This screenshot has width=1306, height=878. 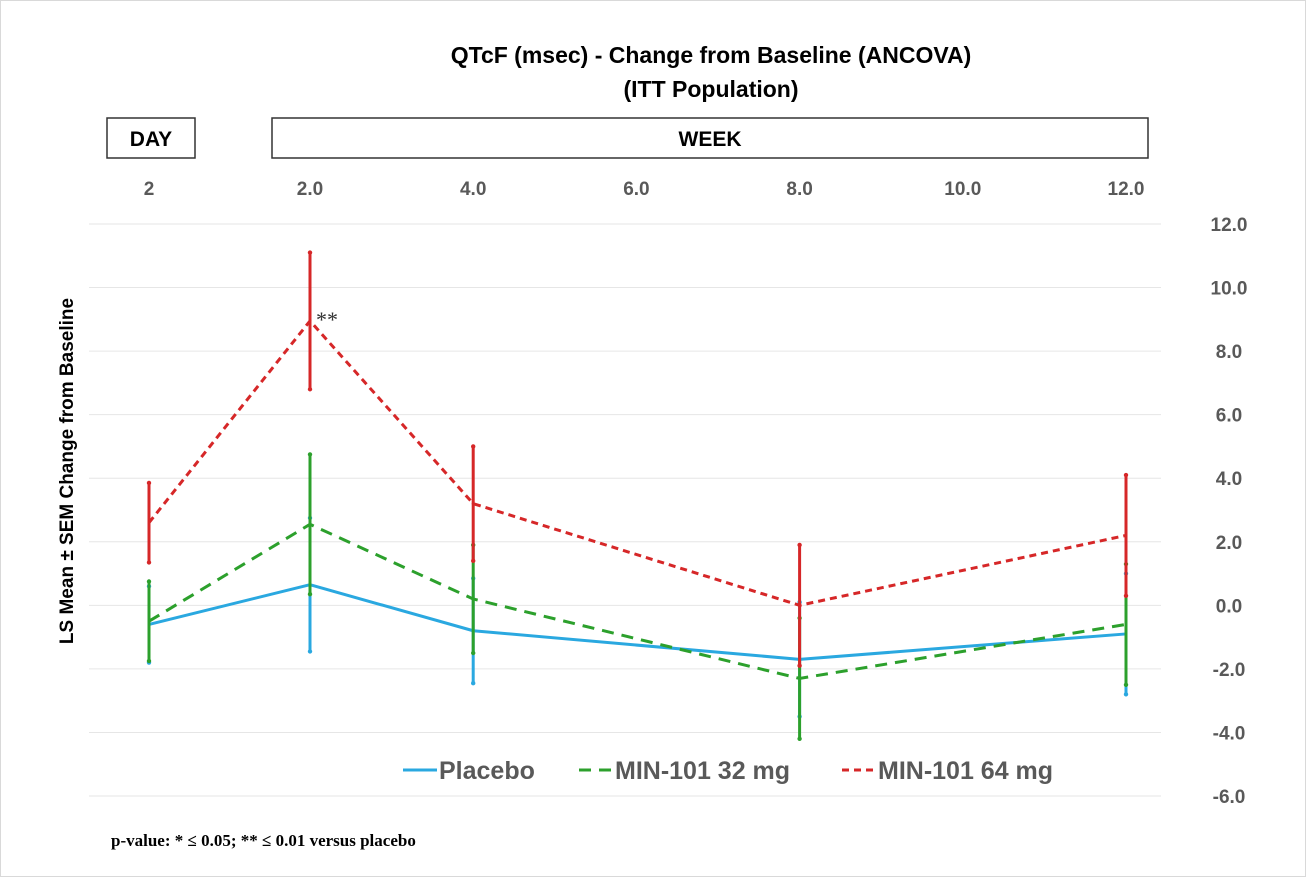 What do you see at coordinates (1229, 416) in the screenshot?
I see `y-tick-label: 6.0` at bounding box center [1229, 416].